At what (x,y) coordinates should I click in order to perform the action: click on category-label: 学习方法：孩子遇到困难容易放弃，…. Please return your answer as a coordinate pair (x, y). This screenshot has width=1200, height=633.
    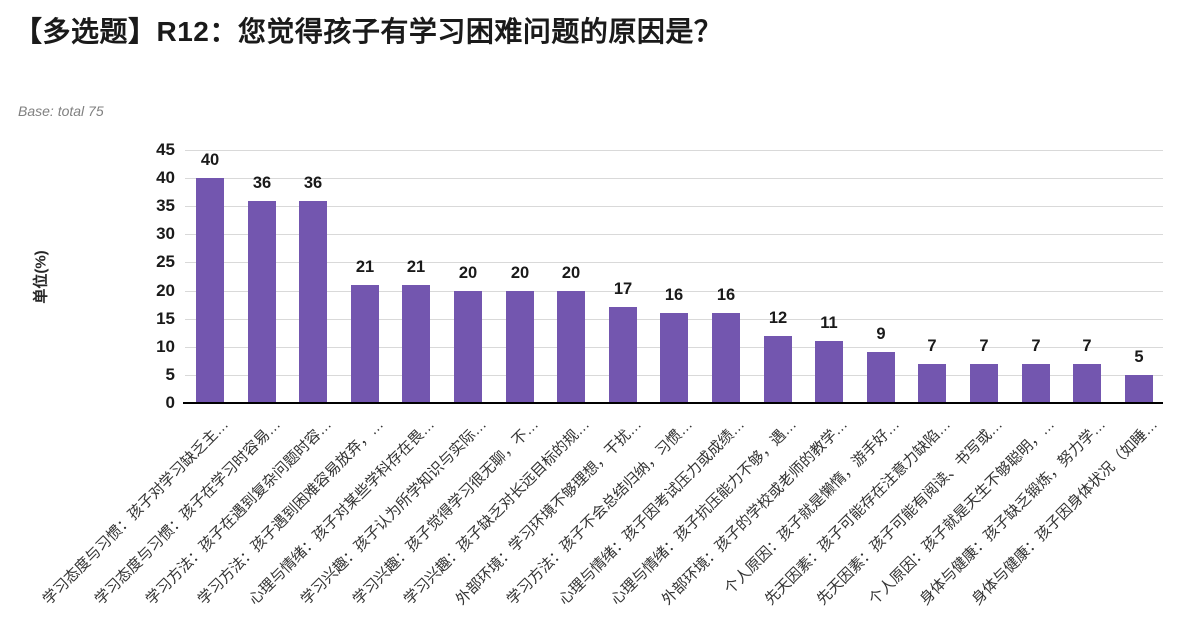
    Looking at the image, I should click on (290, 512).